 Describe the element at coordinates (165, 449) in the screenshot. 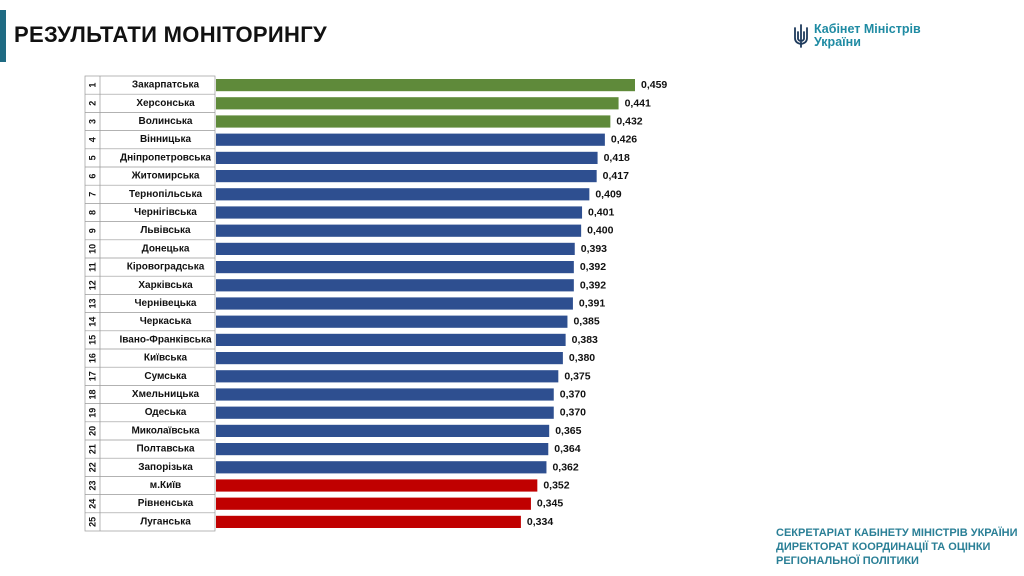

I see `category-label: Полтавська` at that location.